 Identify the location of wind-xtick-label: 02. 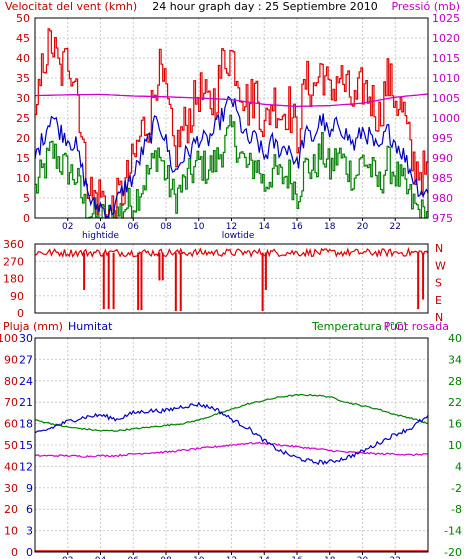
(67, 227).